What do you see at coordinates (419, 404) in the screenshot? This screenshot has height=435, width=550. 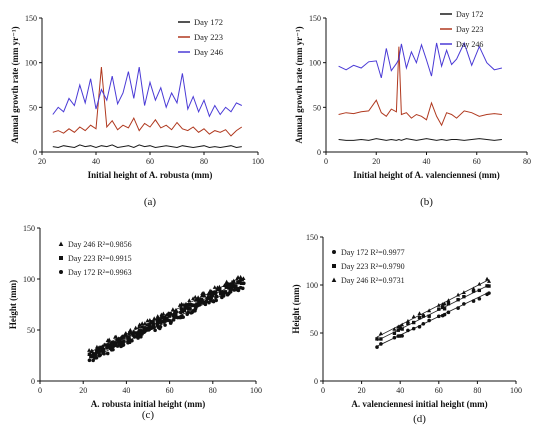 I see `x-axis-label: A. valenciennesi initial height (mm)` at bounding box center [419, 404].